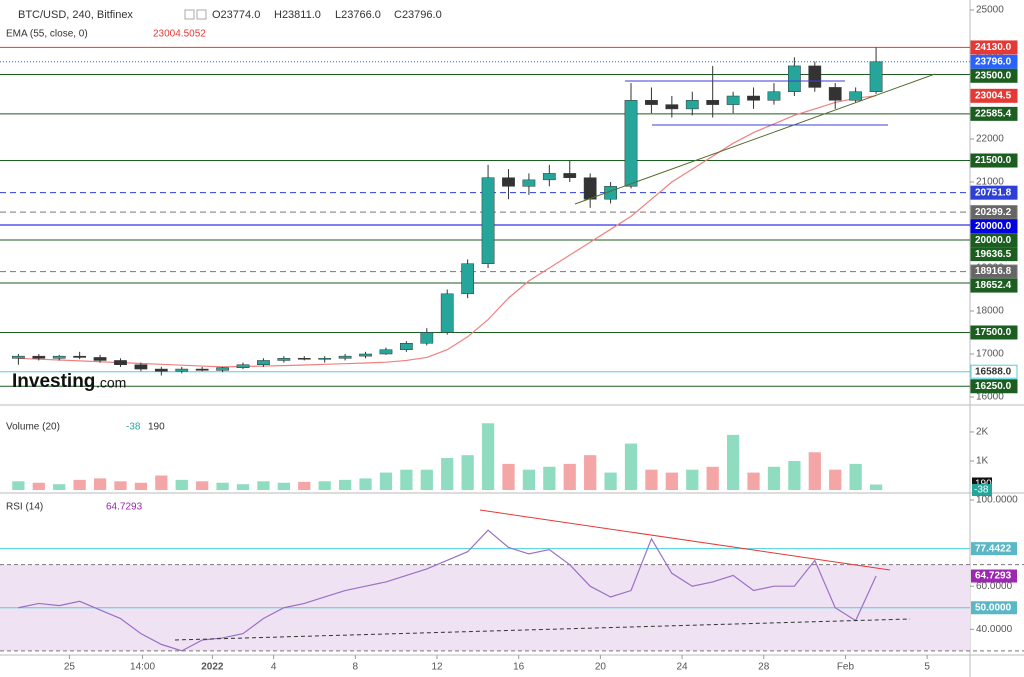  Describe the element at coordinates (358, 15) in the screenshot. I see `ohlc-low: L23766.0` at that location.